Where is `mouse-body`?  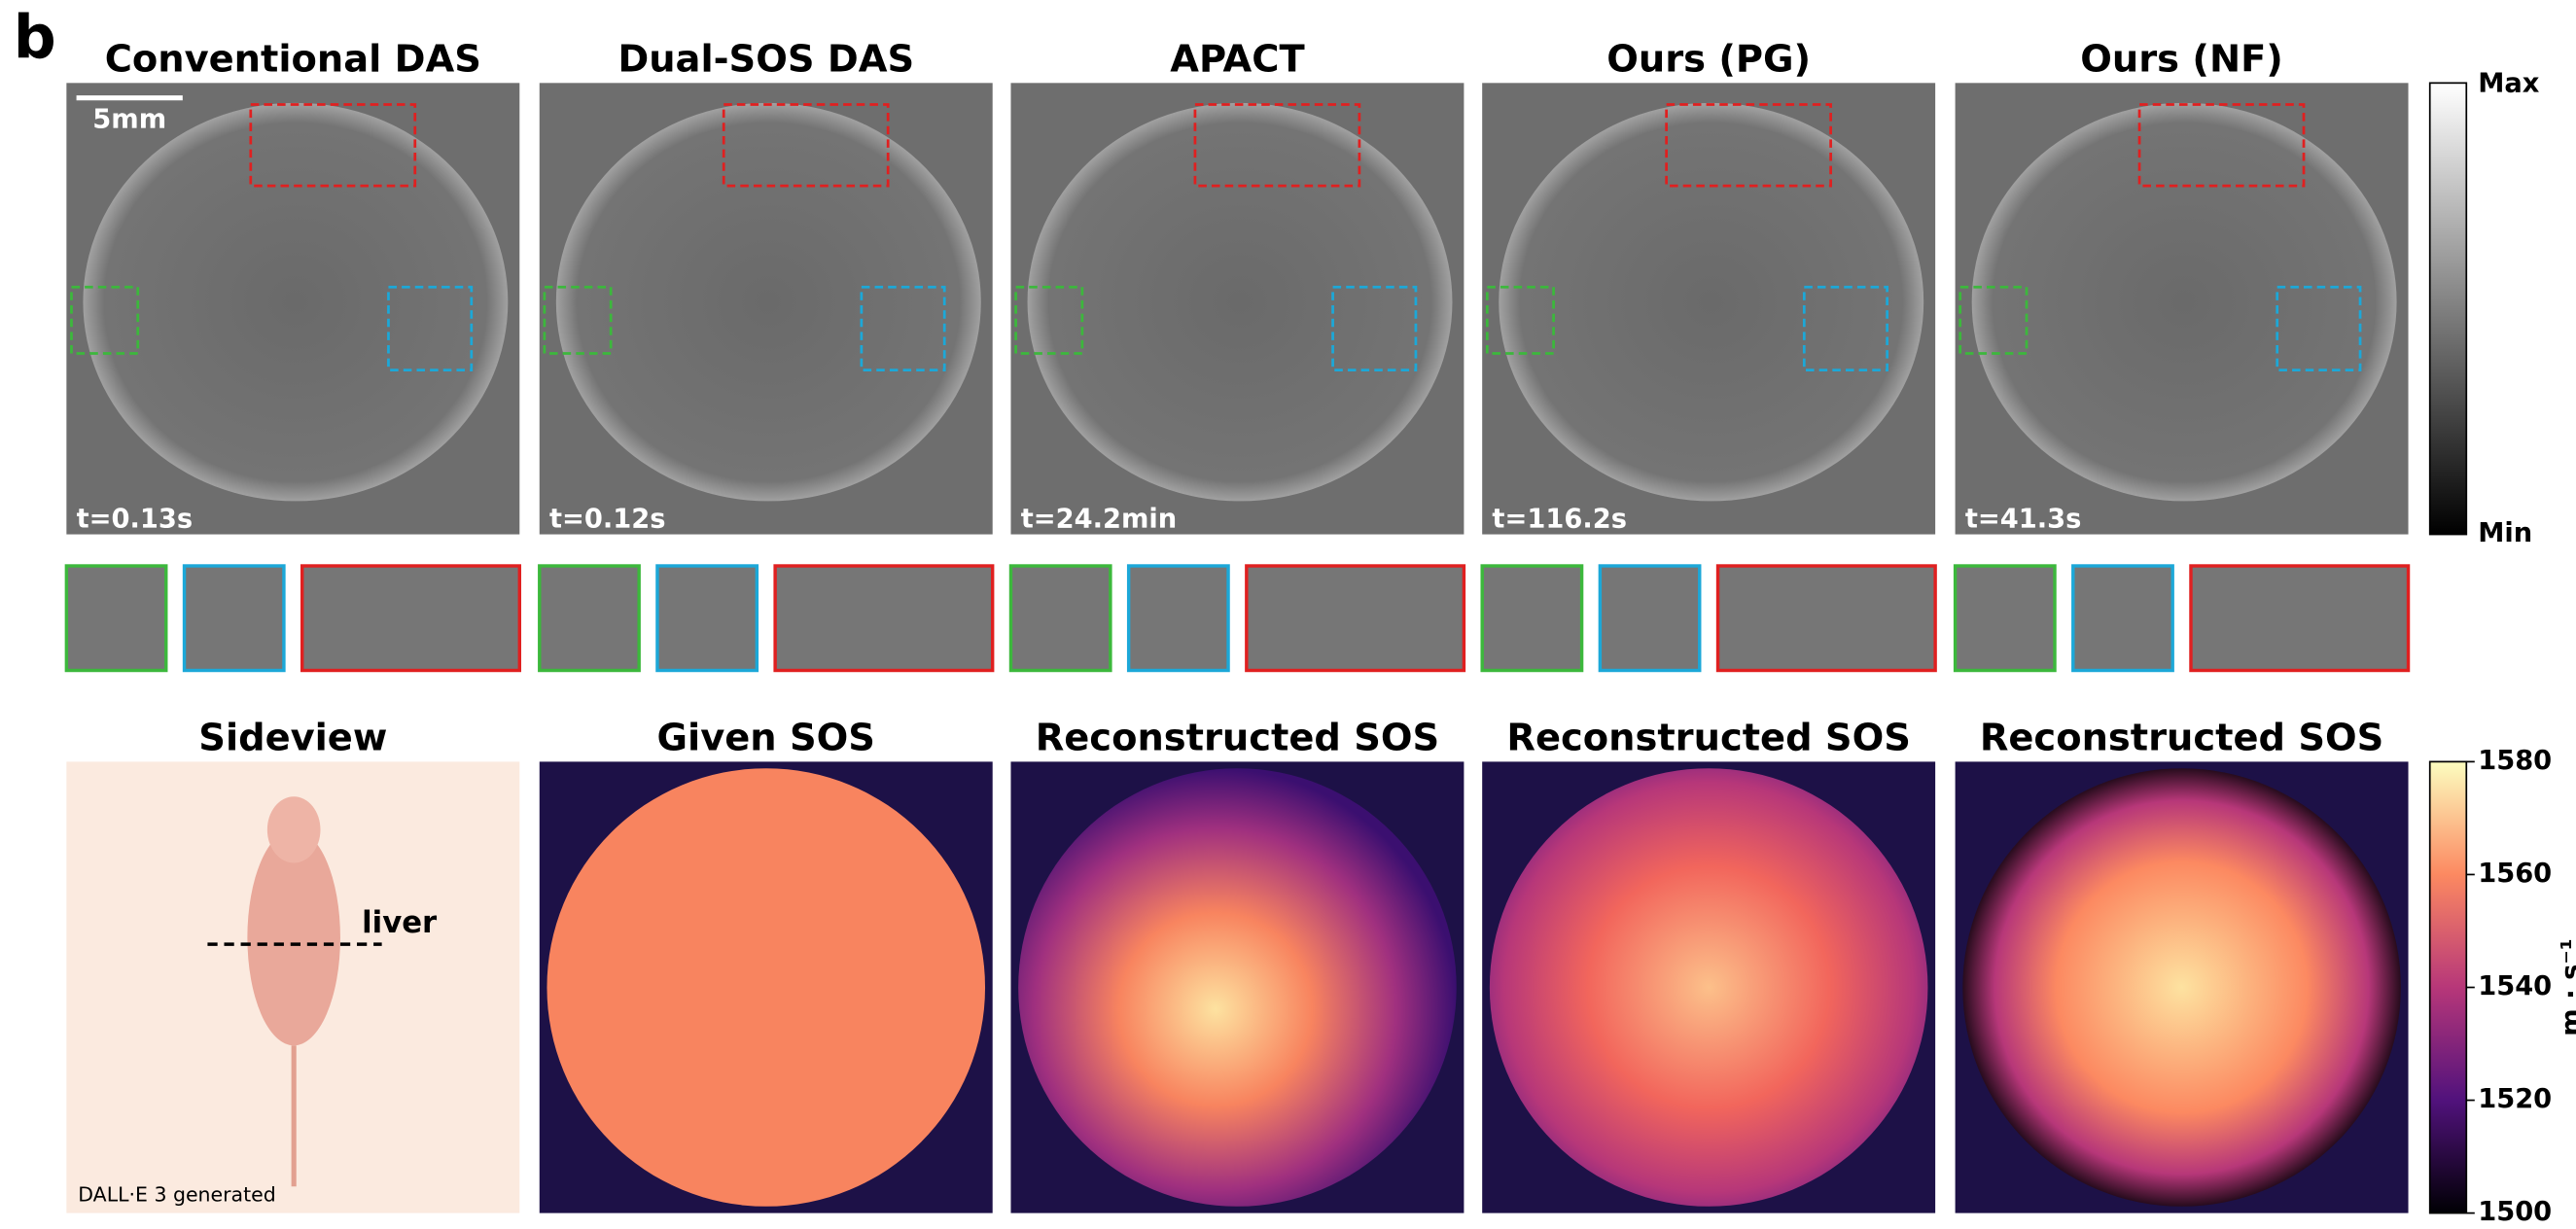
mouse-body is located at coordinates (293, 937).